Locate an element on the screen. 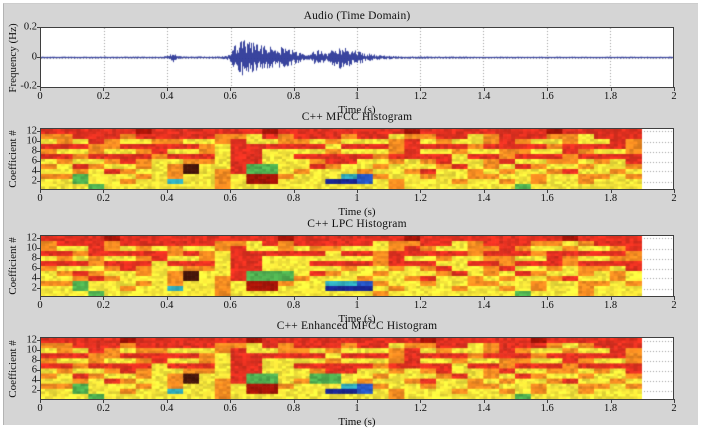  enhanced-mfcc-heatmap-canvas is located at coordinates (357, 368).